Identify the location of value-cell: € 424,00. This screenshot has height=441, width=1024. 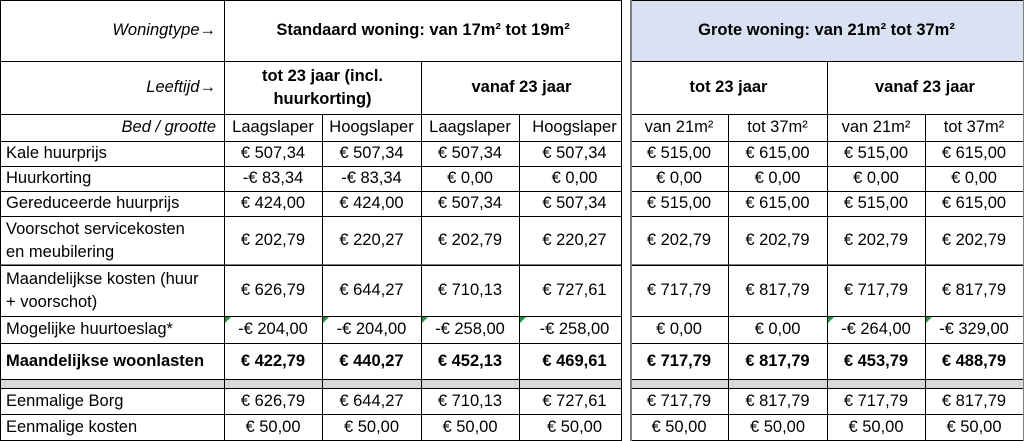
(273, 203).